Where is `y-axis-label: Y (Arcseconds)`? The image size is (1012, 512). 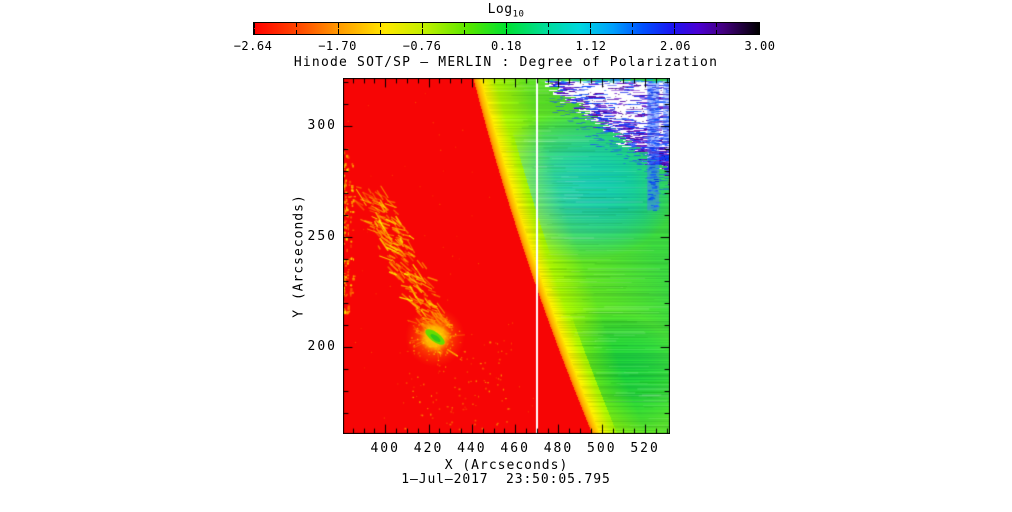
y-axis-label: Y (Arcseconds) is located at coordinates (299, 256).